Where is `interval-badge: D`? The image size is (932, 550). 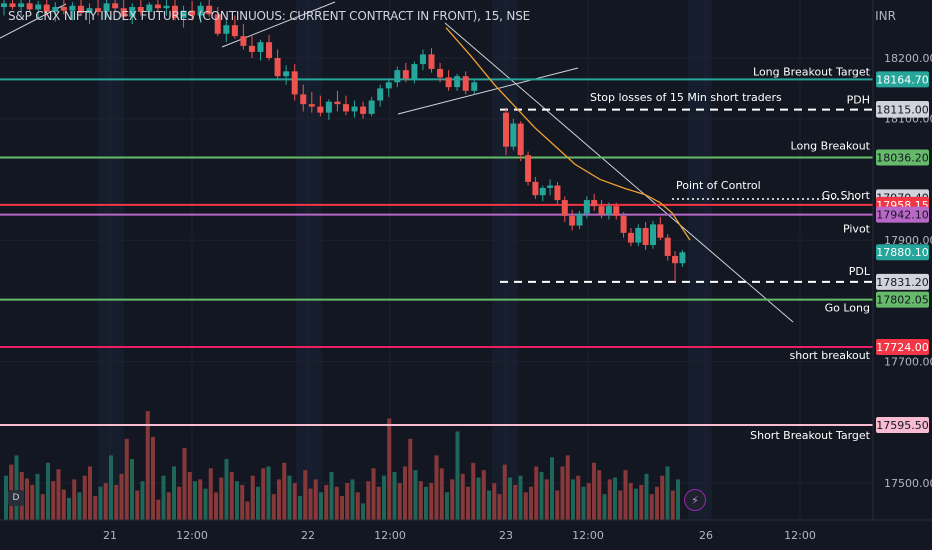
interval-badge: D is located at coordinates (16, 498).